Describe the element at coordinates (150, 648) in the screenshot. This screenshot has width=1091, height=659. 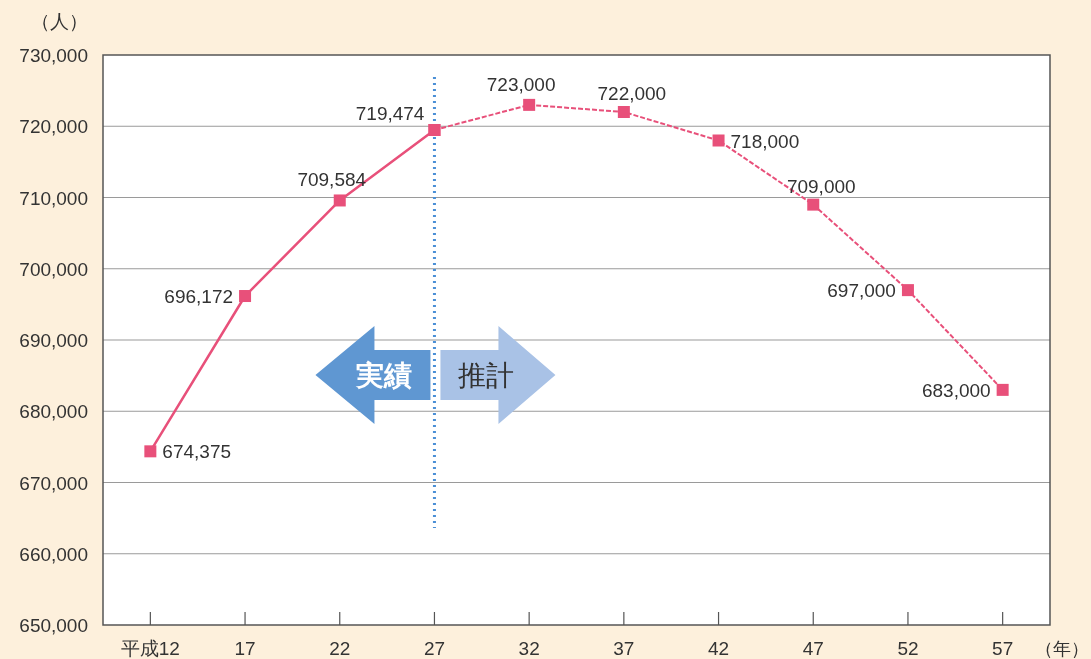
I see `x-tick-label: 平成12` at that location.